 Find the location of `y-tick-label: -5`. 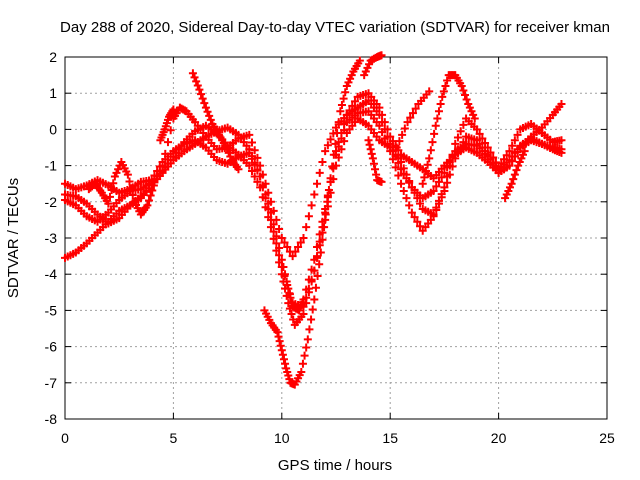

y-tick-label: -5 is located at coordinates (51, 310).